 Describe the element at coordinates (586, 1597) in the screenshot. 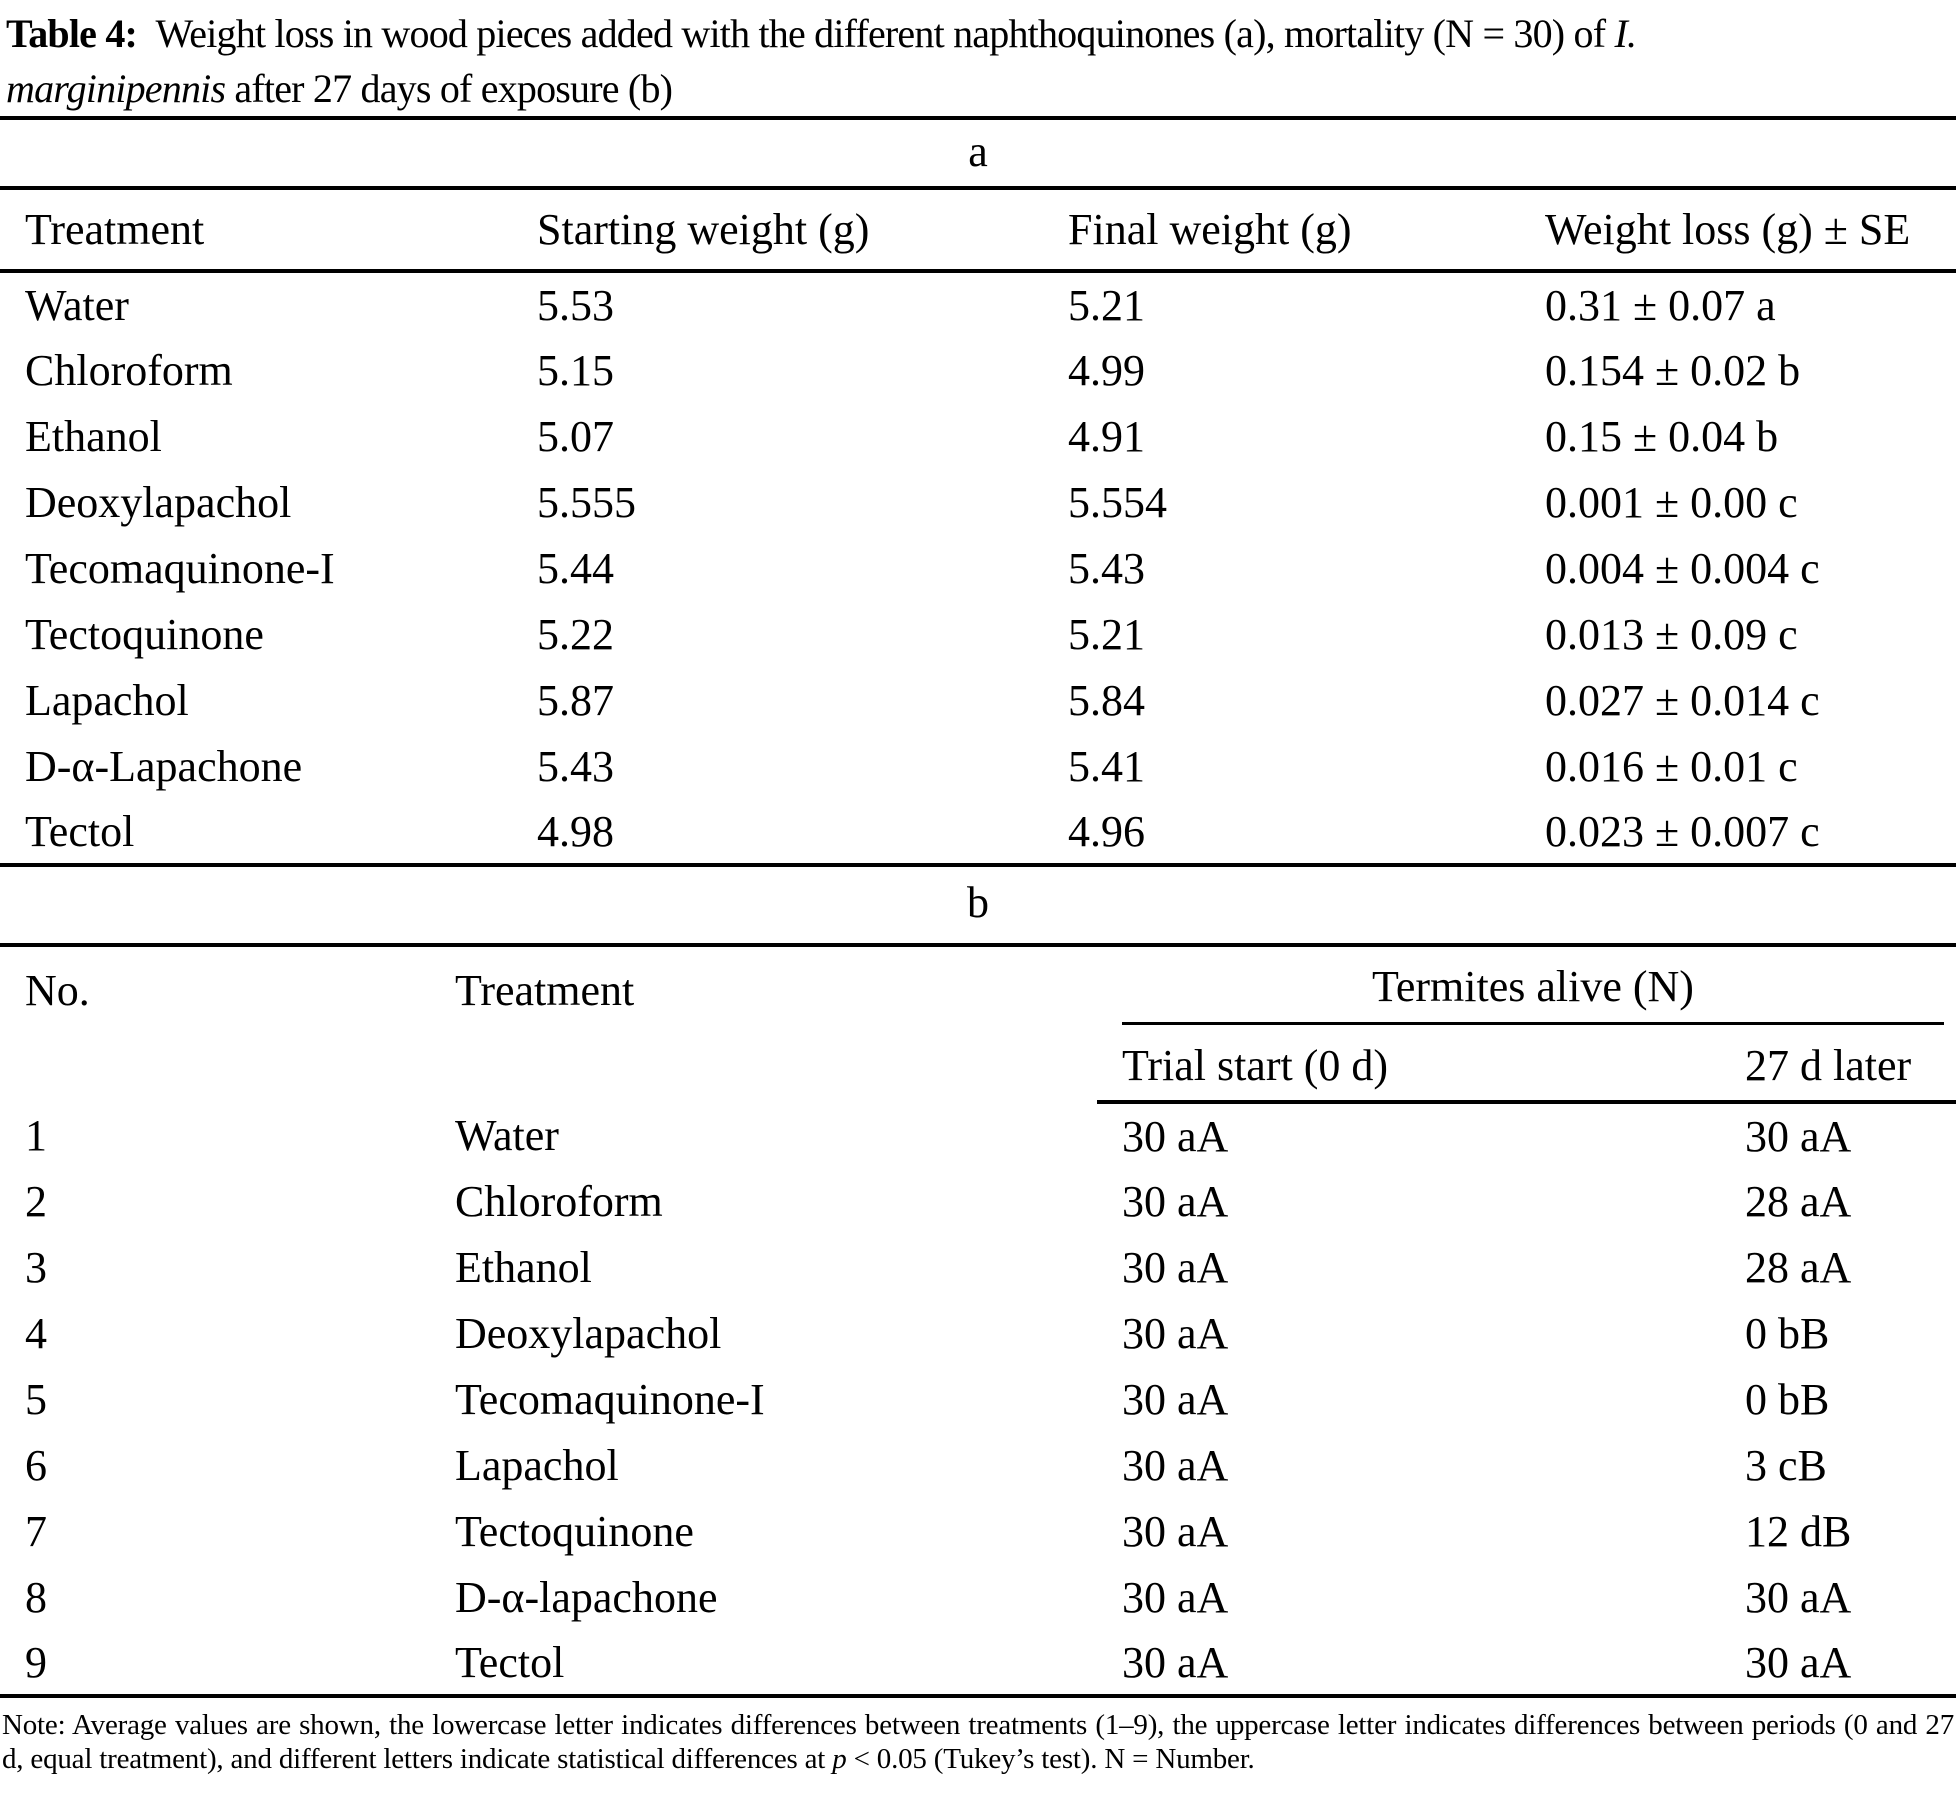

I see `cell-treatment: D-α-lapachone` at that location.